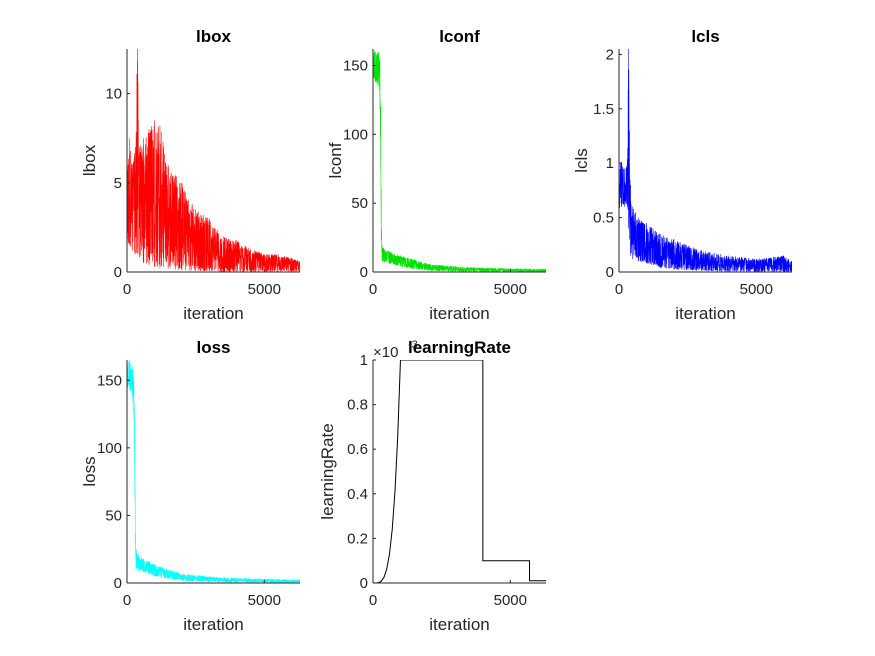 The image size is (875, 656). Describe the element at coordinates (213, 36) in the screenshot. I see `chart-title: lbox` at that location.